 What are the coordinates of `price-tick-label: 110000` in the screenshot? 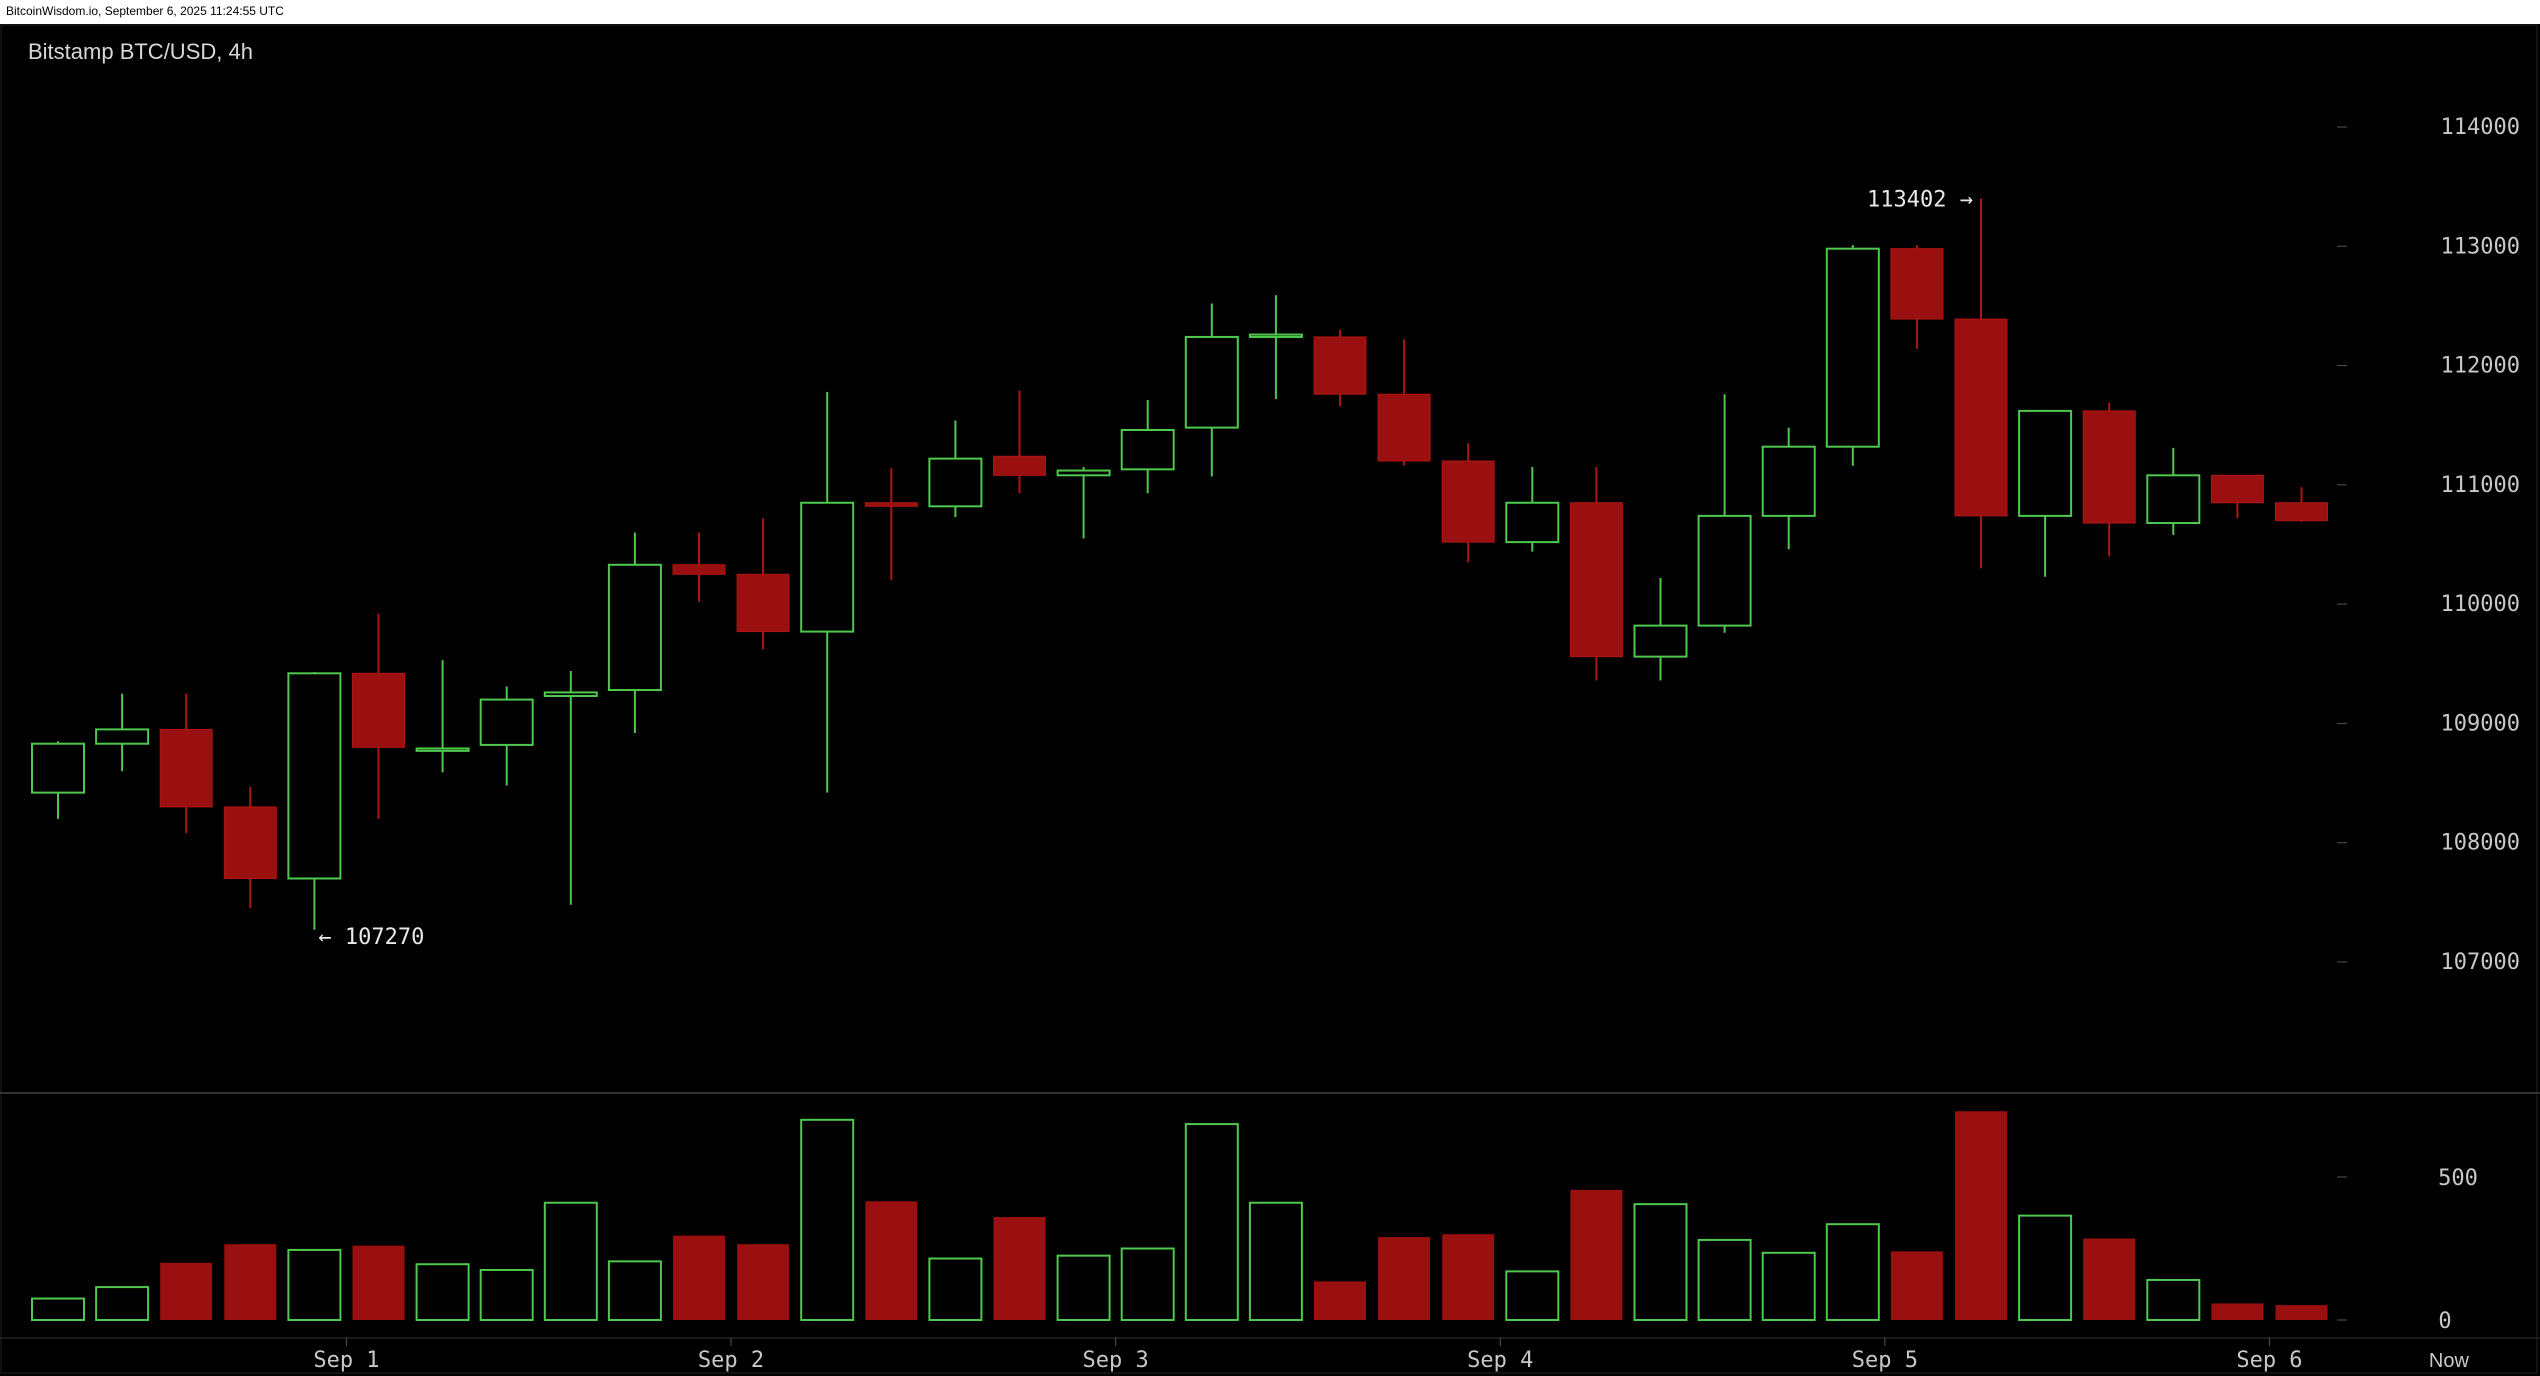 It's located at (2480, 604).